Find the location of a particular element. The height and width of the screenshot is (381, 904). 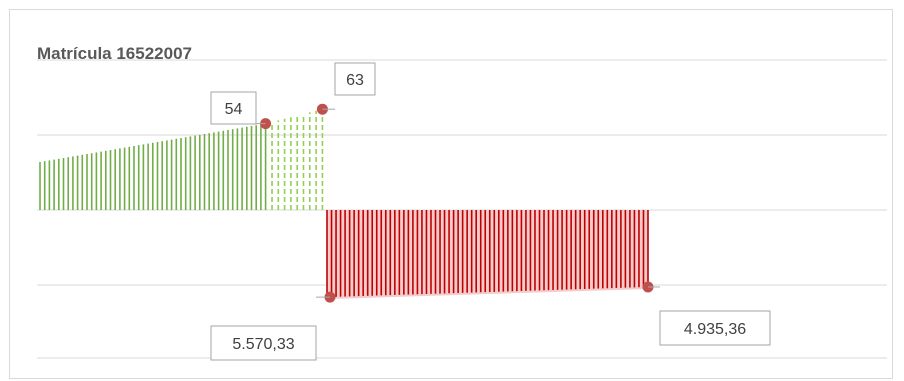

negative-area-fill is located at coordinates (487, 255).